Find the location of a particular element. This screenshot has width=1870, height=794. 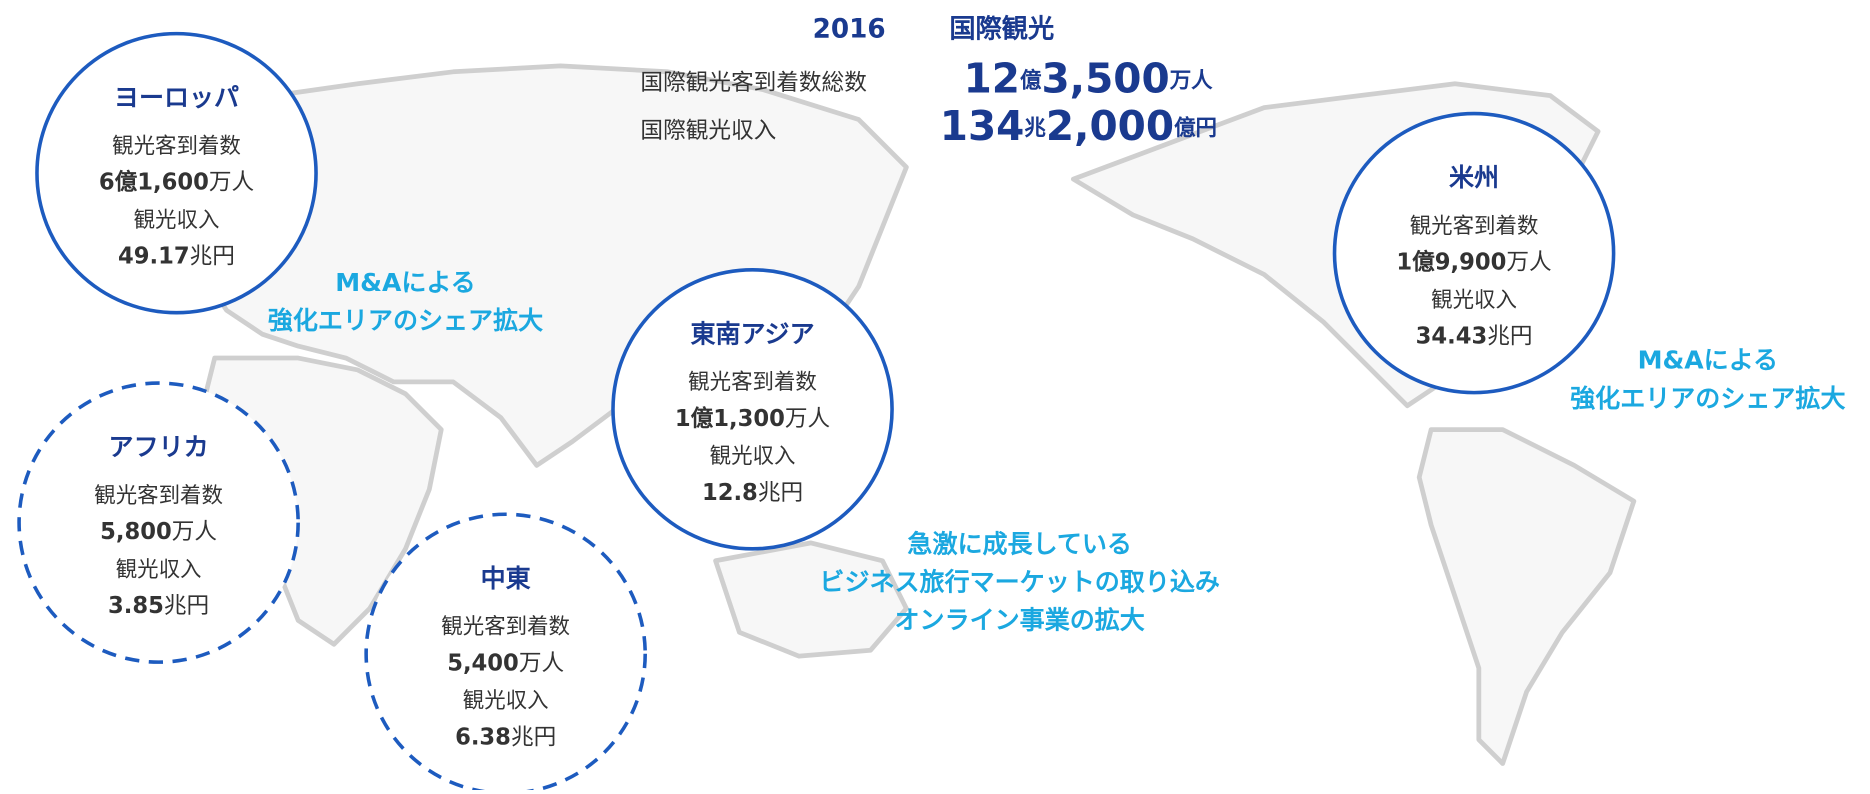

revenue-value: 34.43兆円 is located at coordinates (1474, 336).